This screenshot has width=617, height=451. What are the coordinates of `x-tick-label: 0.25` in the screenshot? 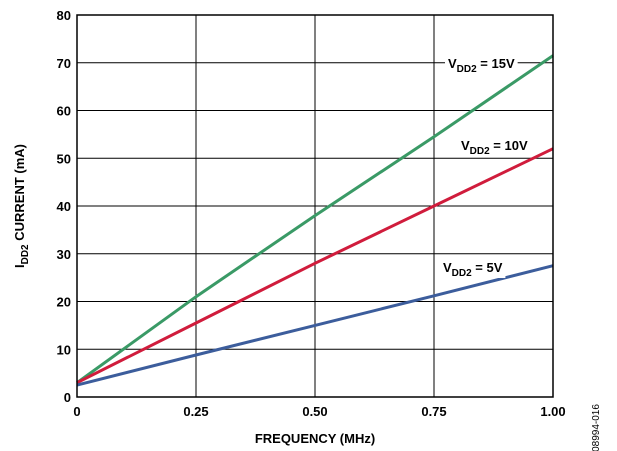 It's located at (195, 411).